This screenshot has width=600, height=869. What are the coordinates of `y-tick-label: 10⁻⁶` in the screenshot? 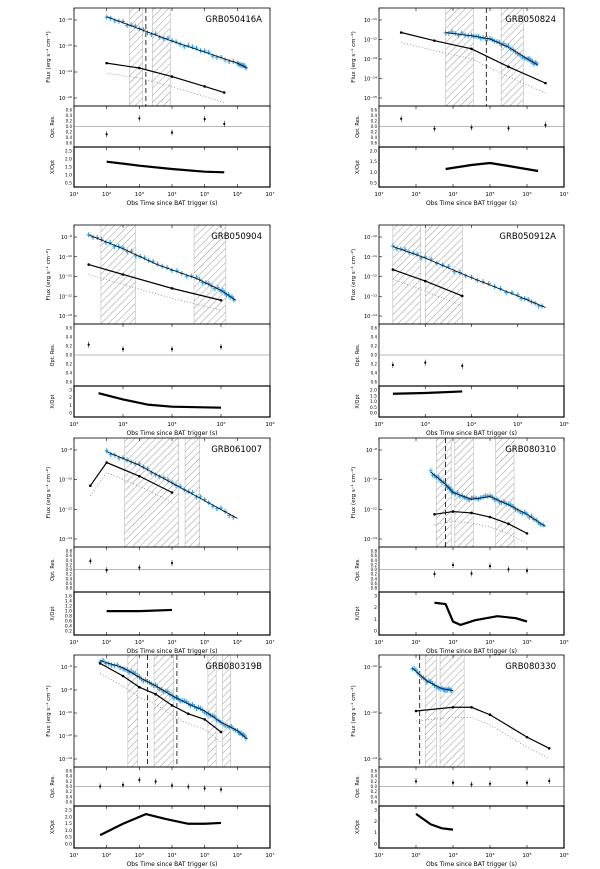 It's located at (66, 668).